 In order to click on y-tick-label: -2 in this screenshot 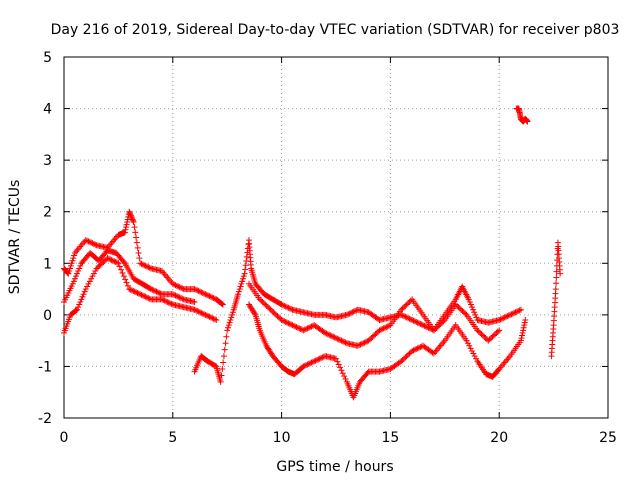, I will do `click(45, 419)`.